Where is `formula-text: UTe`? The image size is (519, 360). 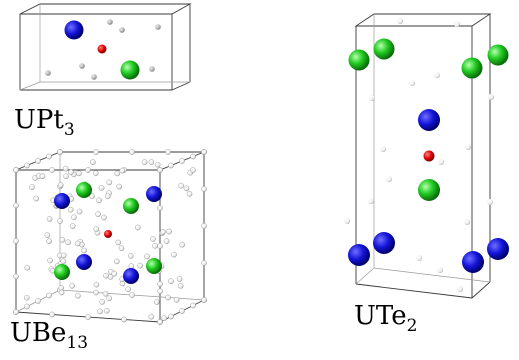
formula-text: UTe is located at coordinates (380, 316).